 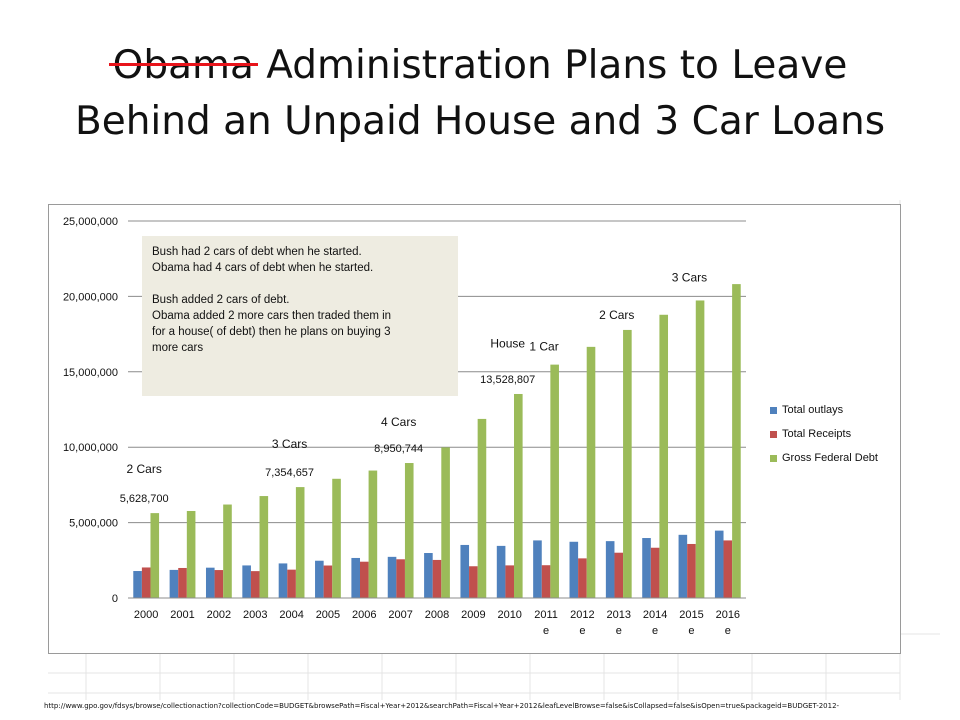 I want to click on title-line-2: Behind an Unpaid House and 3 Car Loans, so click(x=480, y=121).